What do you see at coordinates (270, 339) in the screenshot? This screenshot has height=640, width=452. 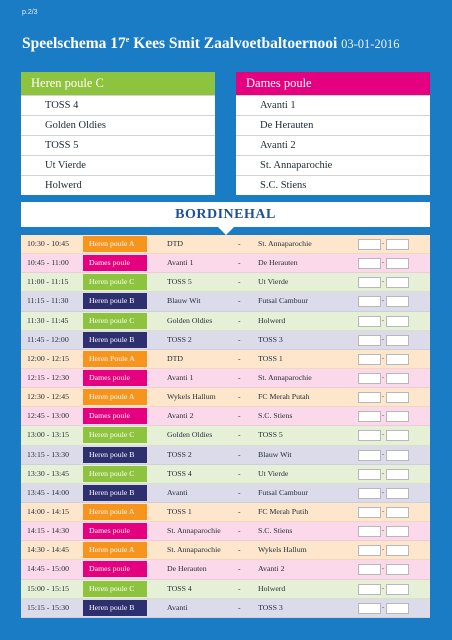 I see `away-team: TOSS 3` at bounding box center [270, 339].